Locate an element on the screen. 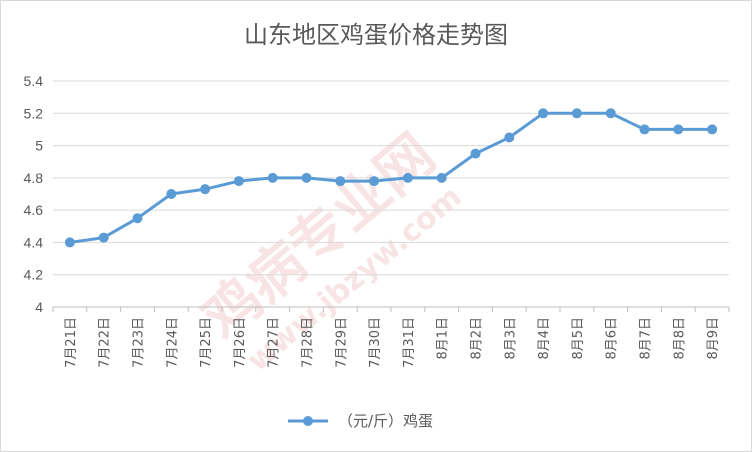  x-tick-label: 8月8日 is located at coordinates (679, 338).